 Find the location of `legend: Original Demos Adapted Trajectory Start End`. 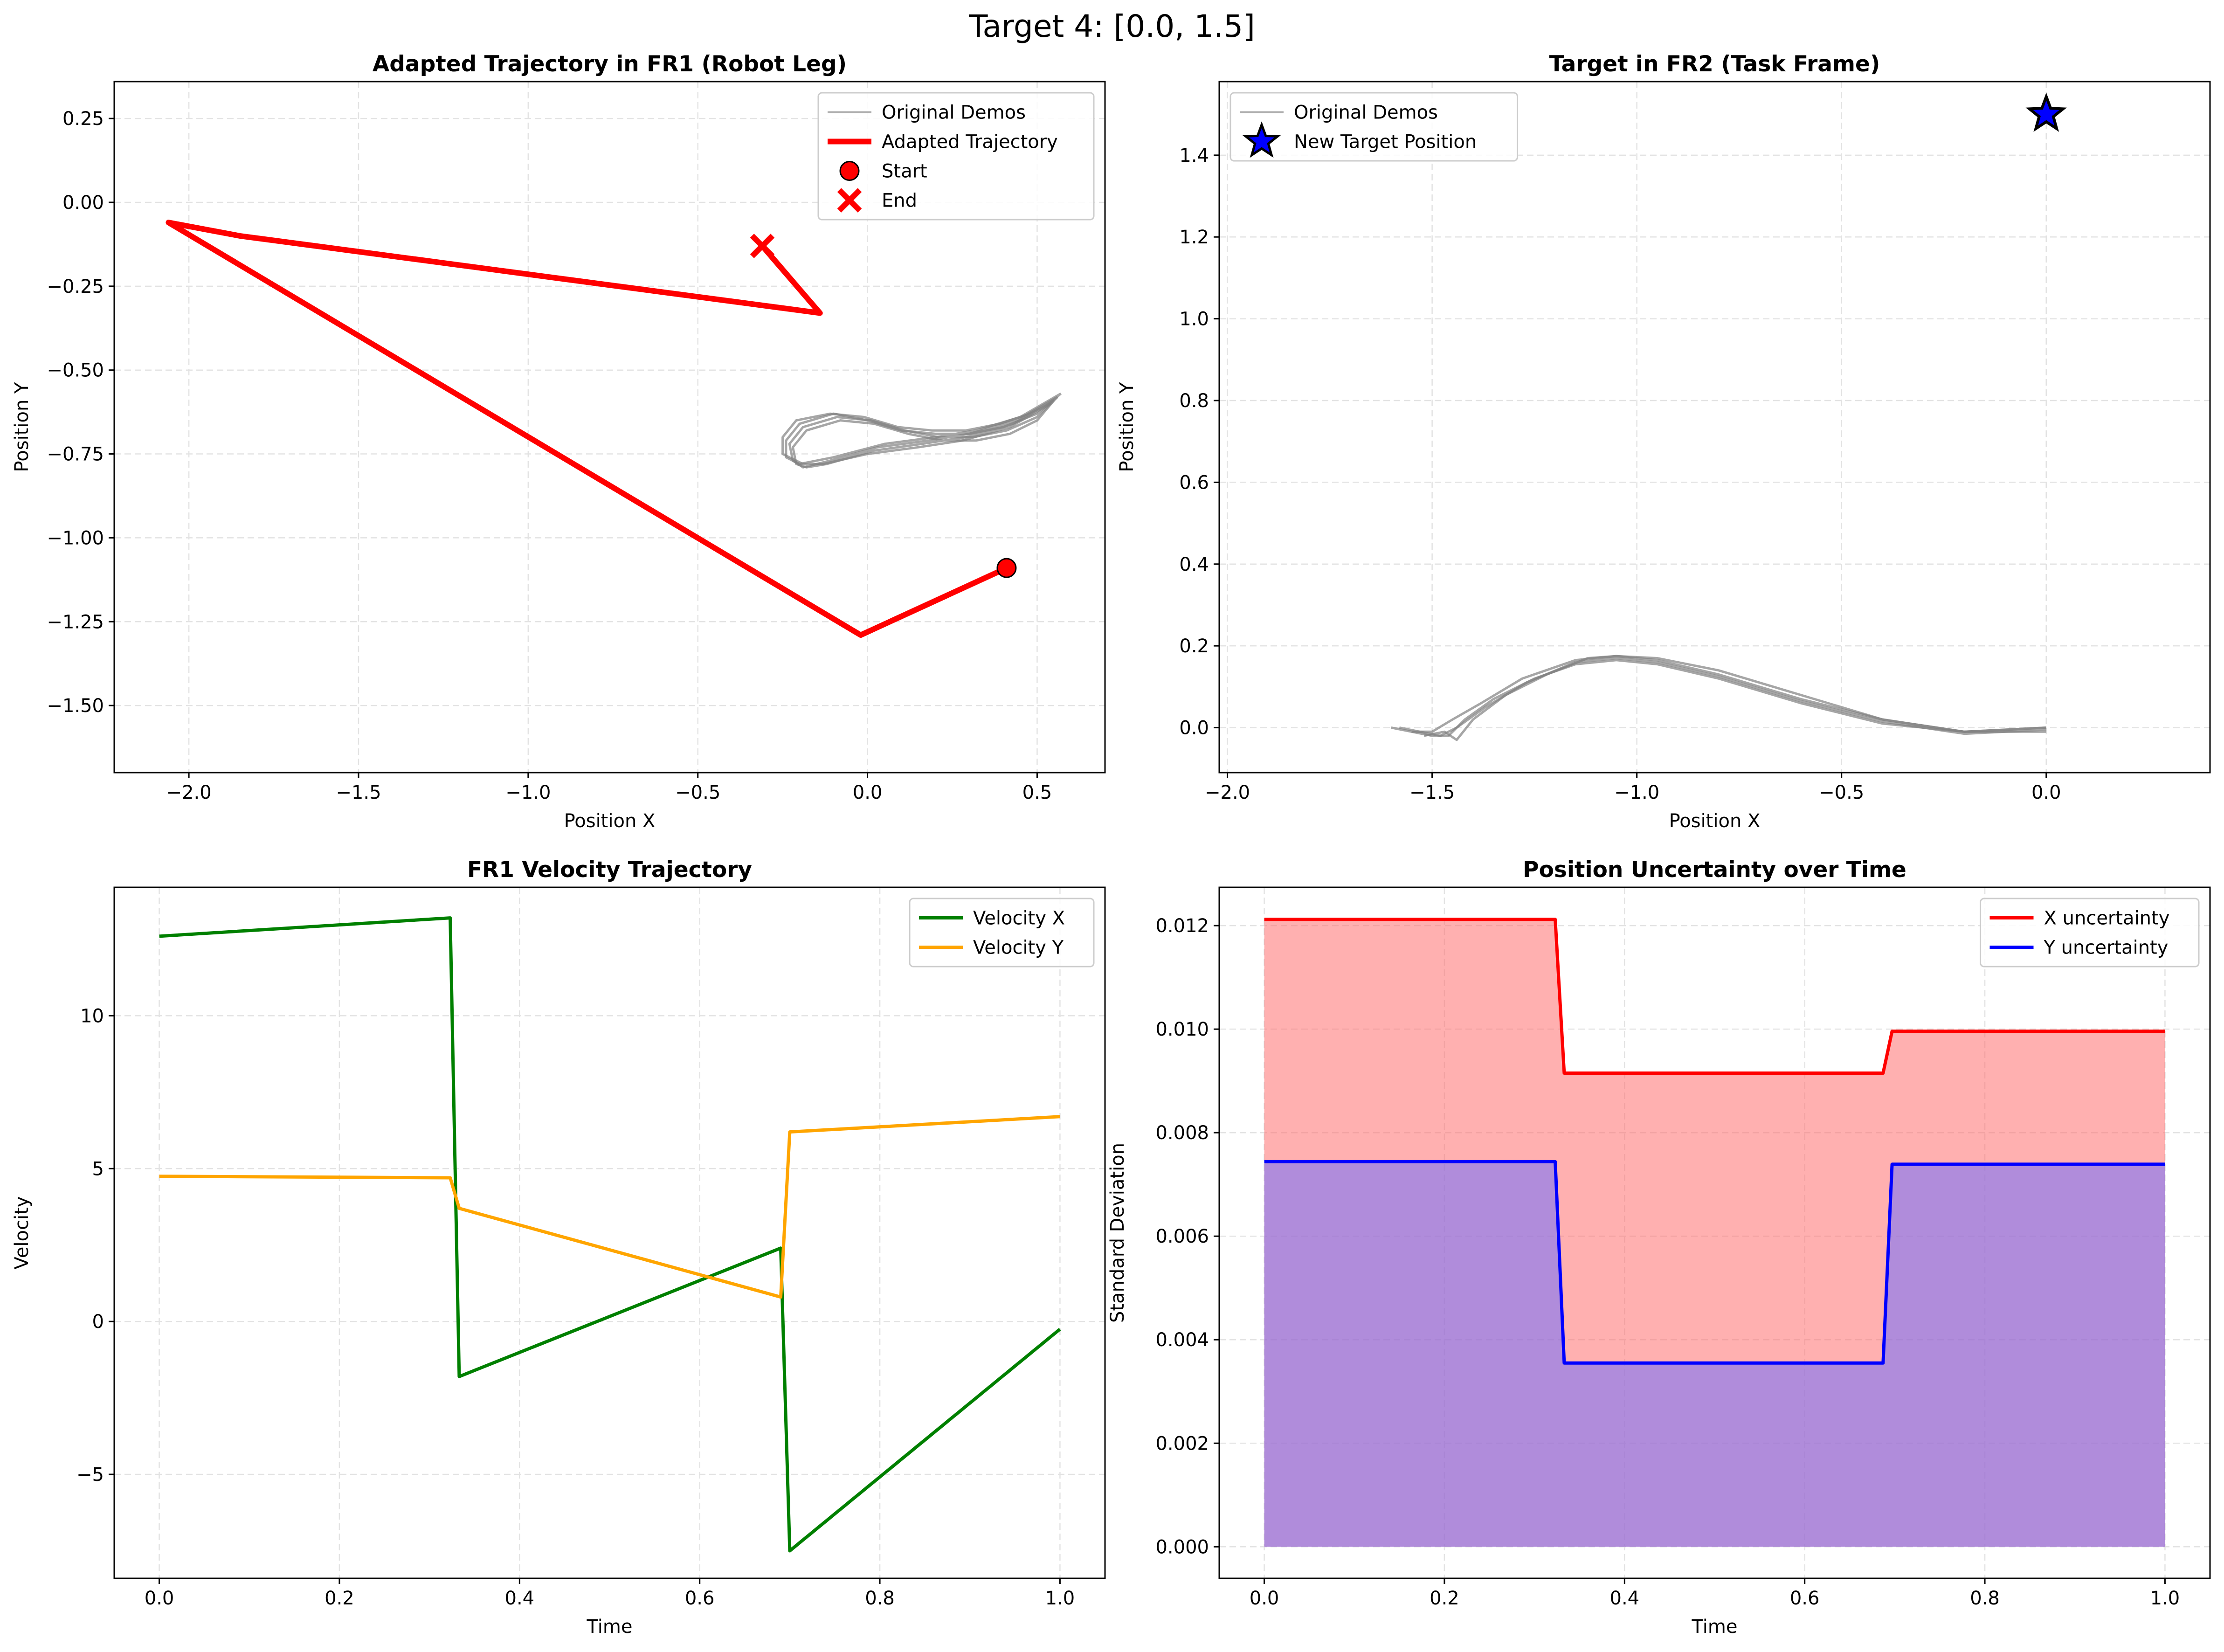

legend: Original Demos Adapted Trajectory Start End is located at coordinates (956, 156).